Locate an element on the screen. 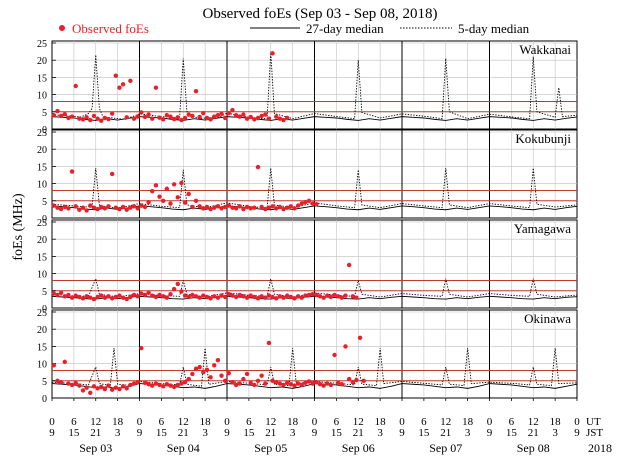 This screenshot has width=640, height=457. station-name: Okinawa is located at coordinates (547, 318).